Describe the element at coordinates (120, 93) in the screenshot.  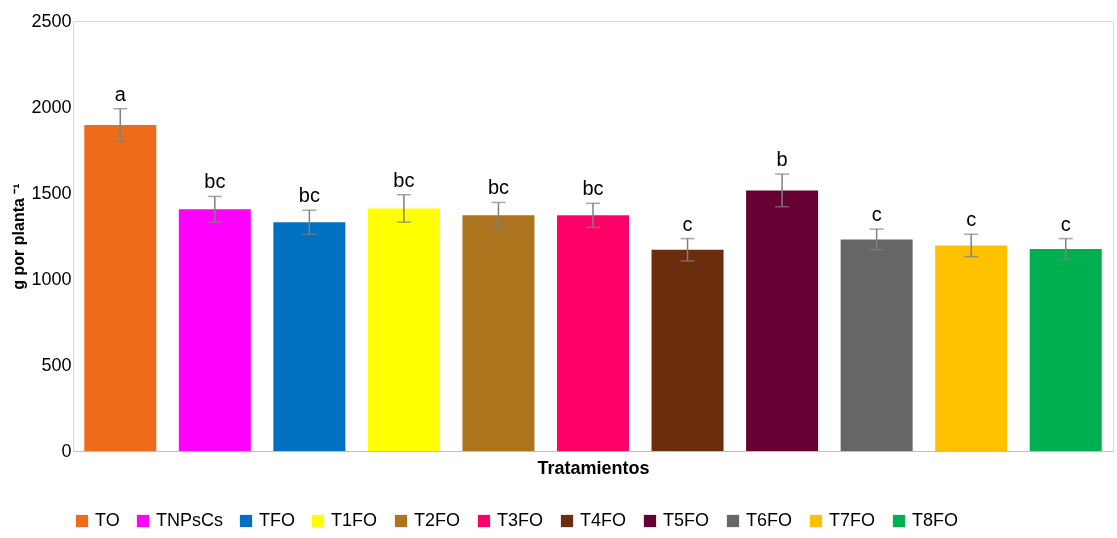
I see `annotation: a` at that location.